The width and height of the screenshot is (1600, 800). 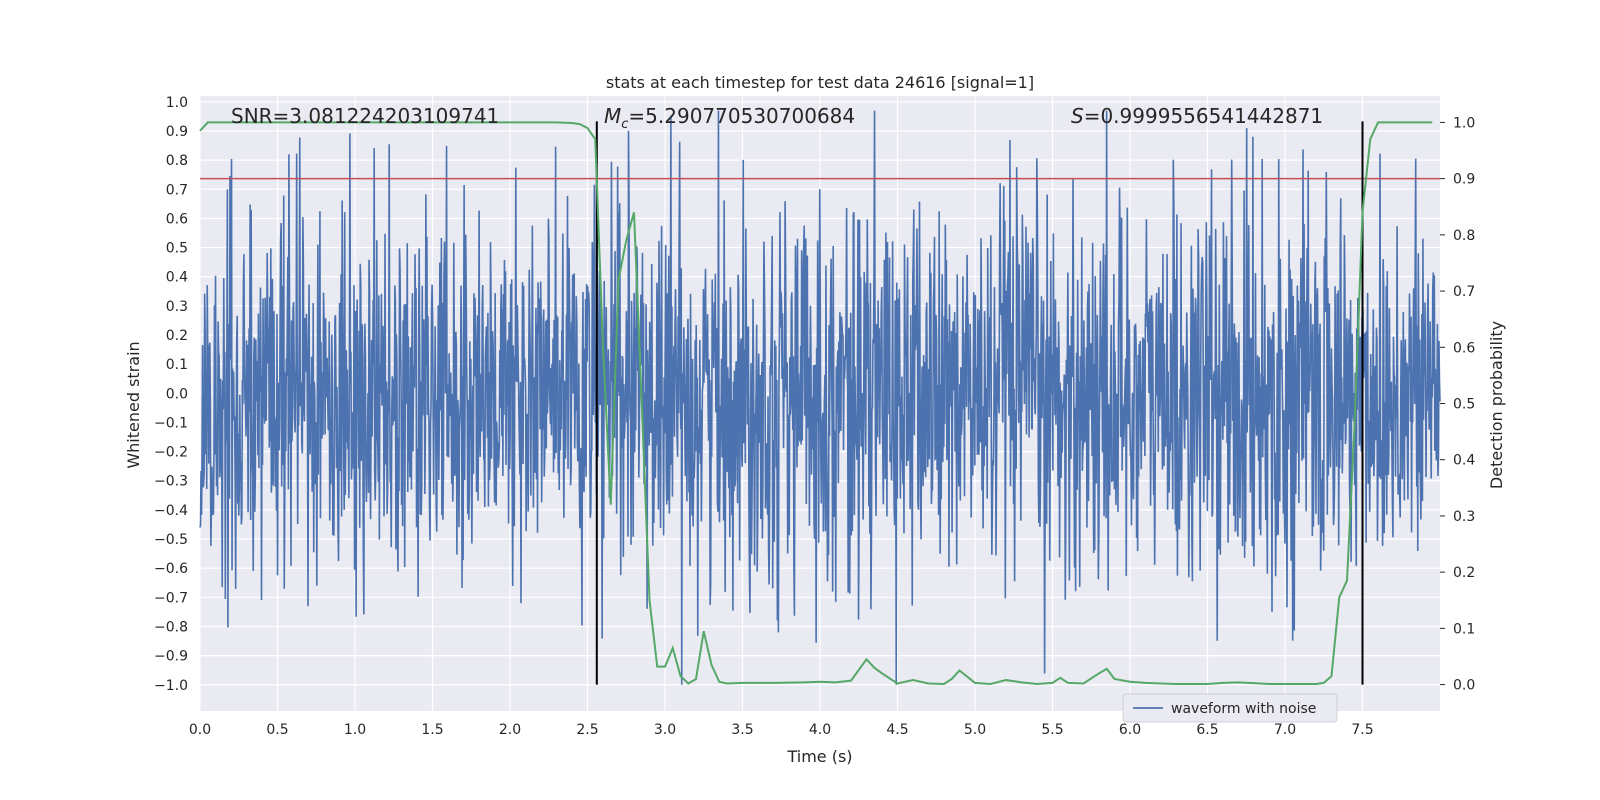 I want to click on legend: waveform with noise, so click(x=1230, y=708).